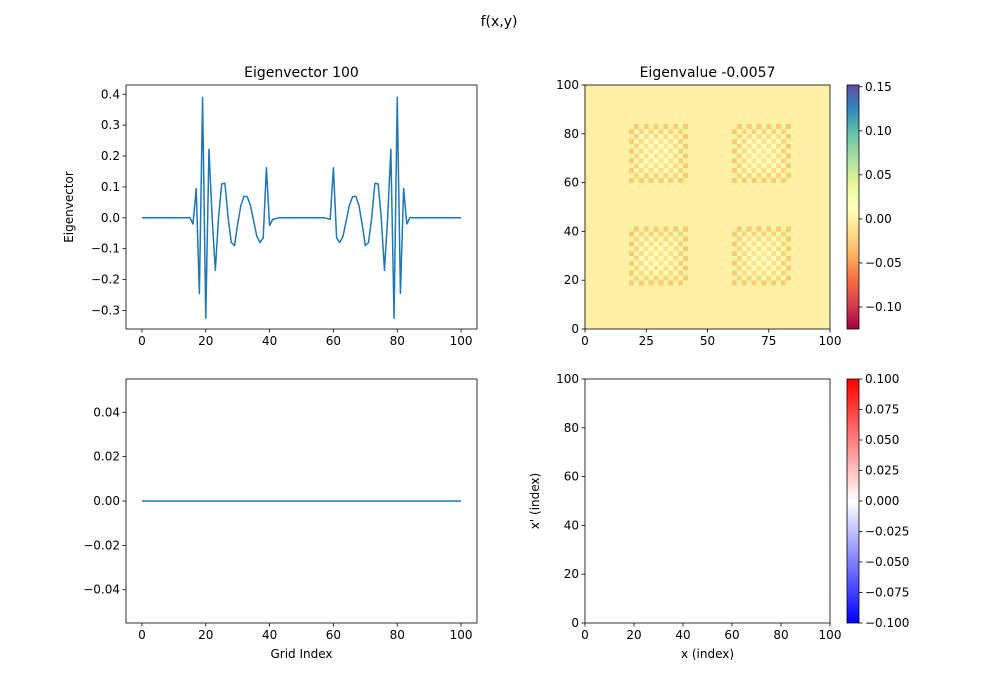  I want to click on colorbar-tick-label: −0.05, so click(883, 263).